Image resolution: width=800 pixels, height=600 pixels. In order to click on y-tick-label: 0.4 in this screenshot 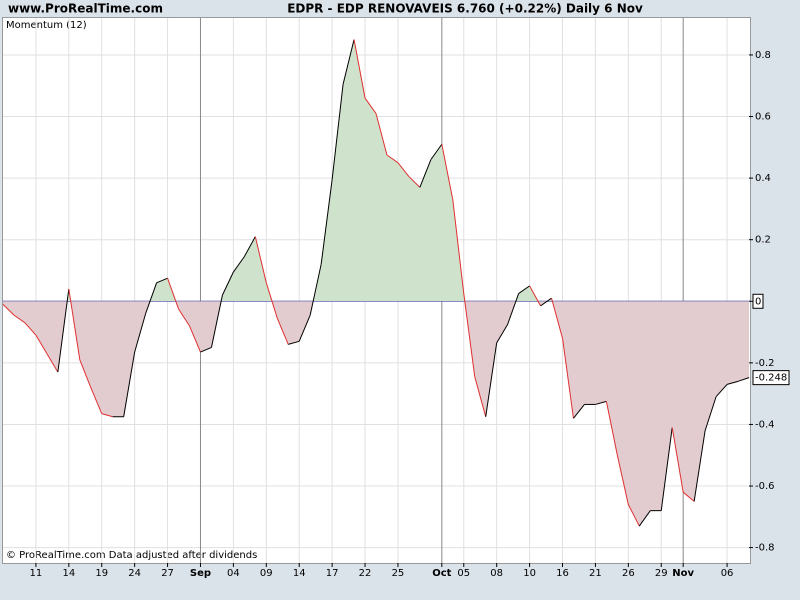, I will do `click(763, 178)`.